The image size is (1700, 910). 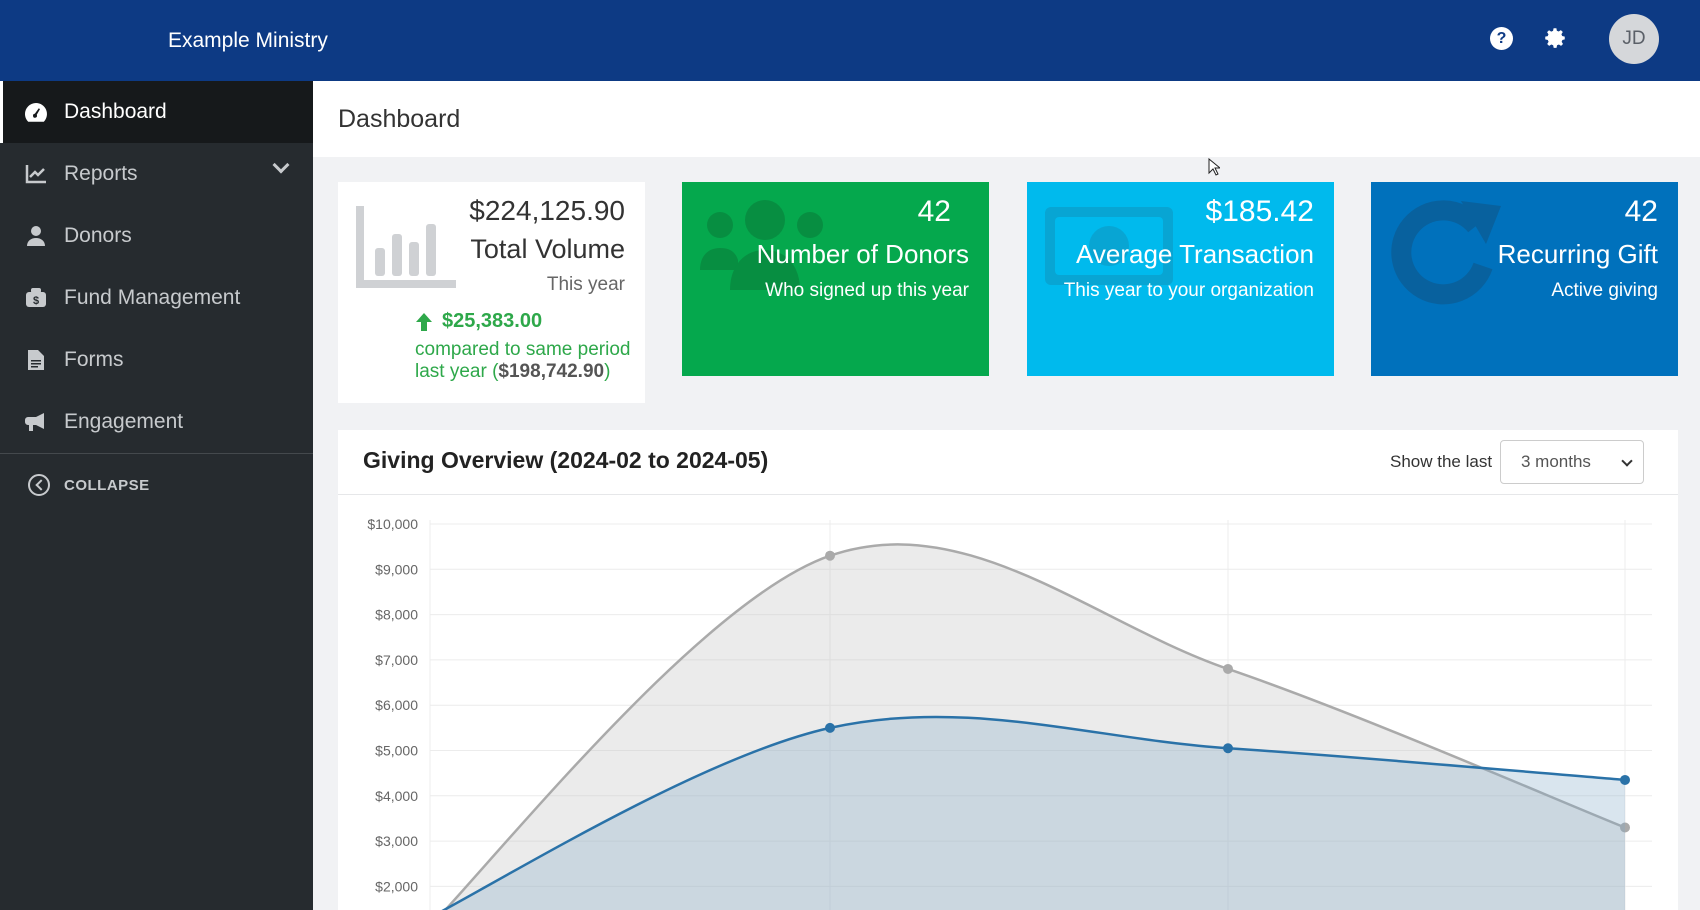 What do you see at coordinates (1441, 461) in the screenshot?
I see `range-label: Show the last` at bounding box center [1441, 461].